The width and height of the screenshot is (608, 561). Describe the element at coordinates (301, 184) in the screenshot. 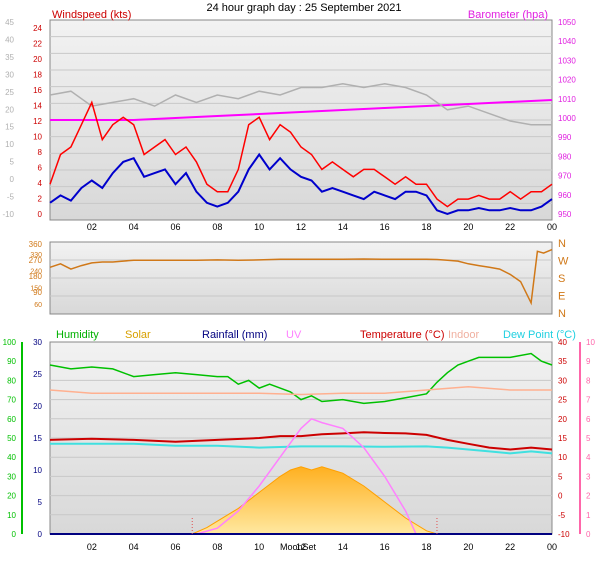

I see `wind-average-line` at that location.